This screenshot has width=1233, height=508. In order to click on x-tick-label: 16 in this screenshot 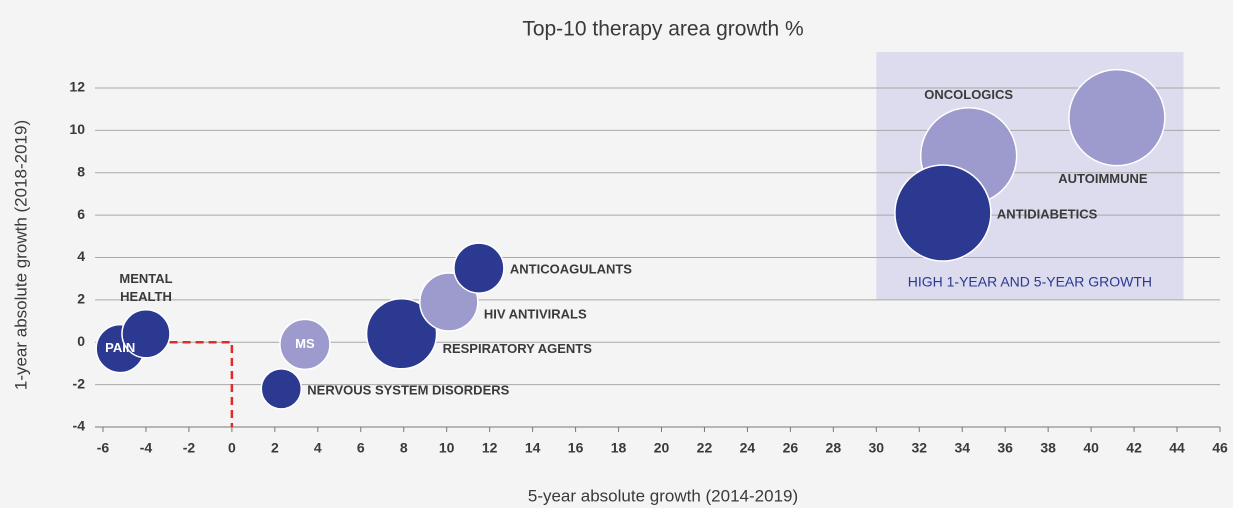, I will do `click(576, 448)`.